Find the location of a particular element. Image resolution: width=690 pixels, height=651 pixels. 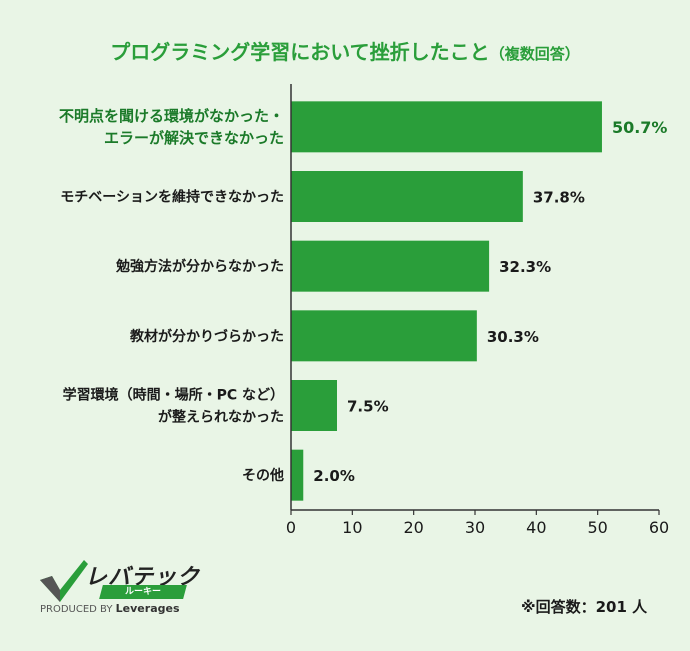

category-label-3-0: 教材が分かりづらかった is located at coordinates (207, 336).